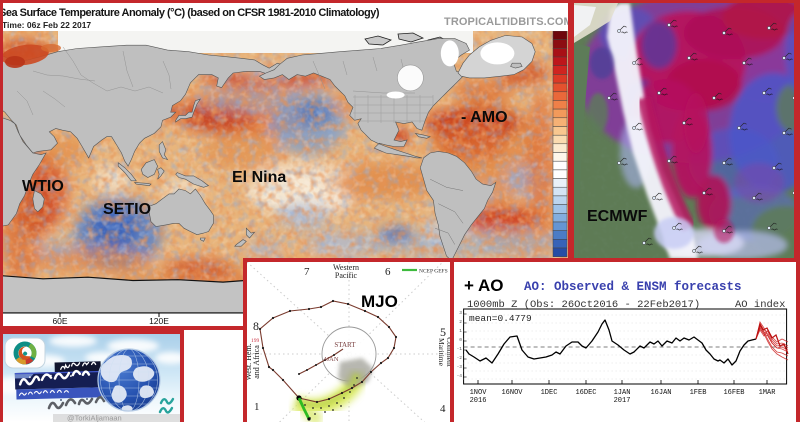 The height and width of the screenshot is (422, 800). I want to click on svg-text: WTIO, so click(43, 186).